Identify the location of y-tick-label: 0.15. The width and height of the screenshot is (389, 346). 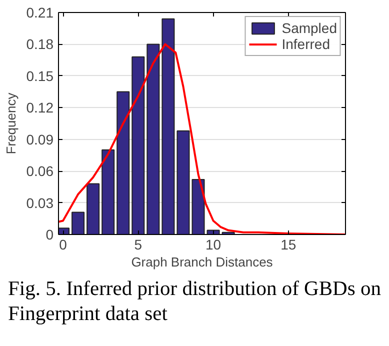
(40, 76).